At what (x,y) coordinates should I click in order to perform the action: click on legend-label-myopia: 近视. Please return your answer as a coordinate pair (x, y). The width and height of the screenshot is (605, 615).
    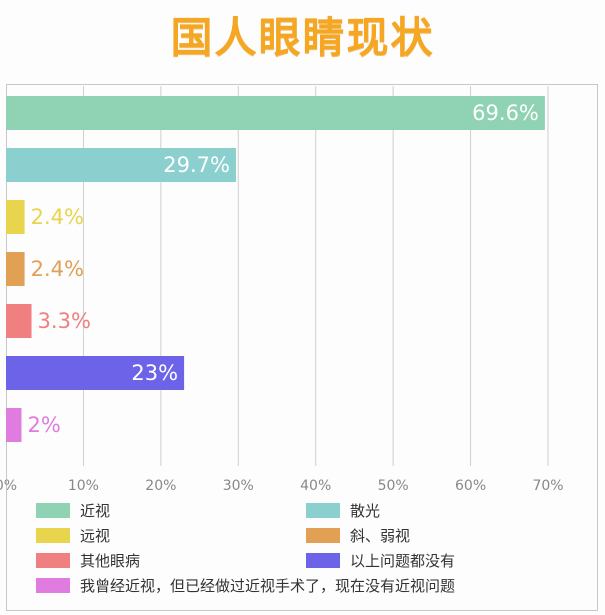
    Looking at the image, I should click on (95, 511).